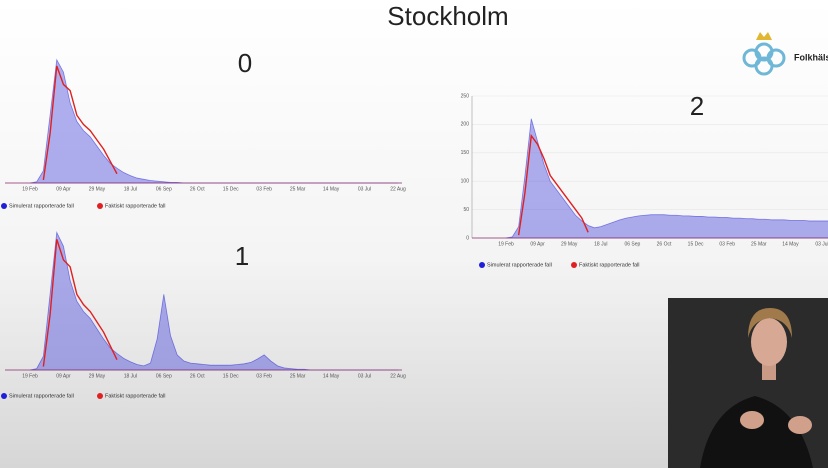  What do you see at coordinates (242, 256) in the screenshot?
I see `chart-title: 1` at bounding box center [242, 256].